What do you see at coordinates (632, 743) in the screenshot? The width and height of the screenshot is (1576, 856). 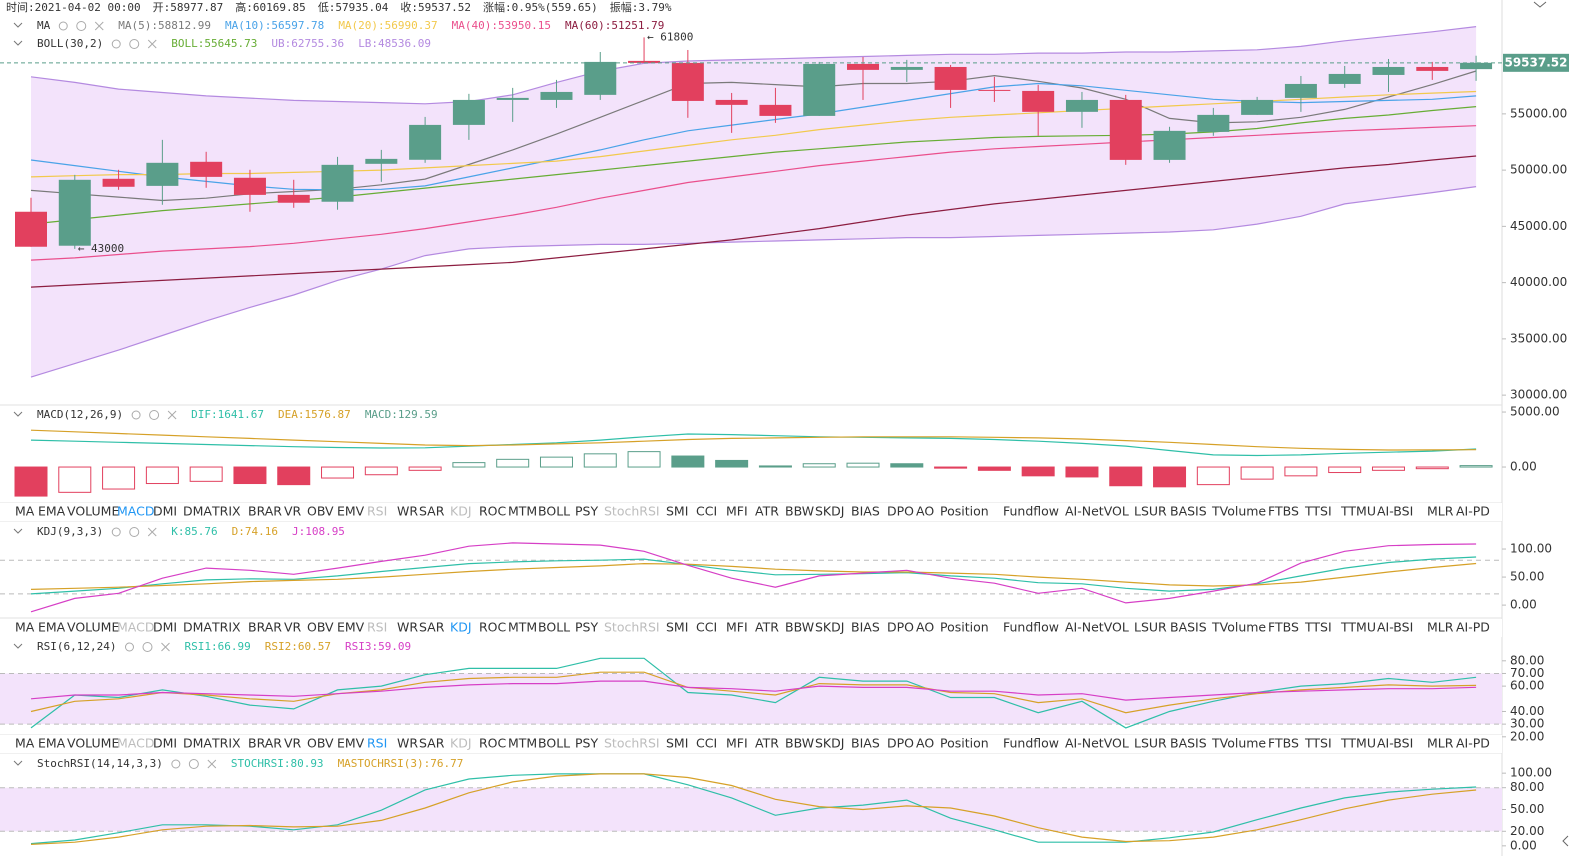 I see `indicator-tab: StochRSI` at bounding box center [632, 743].